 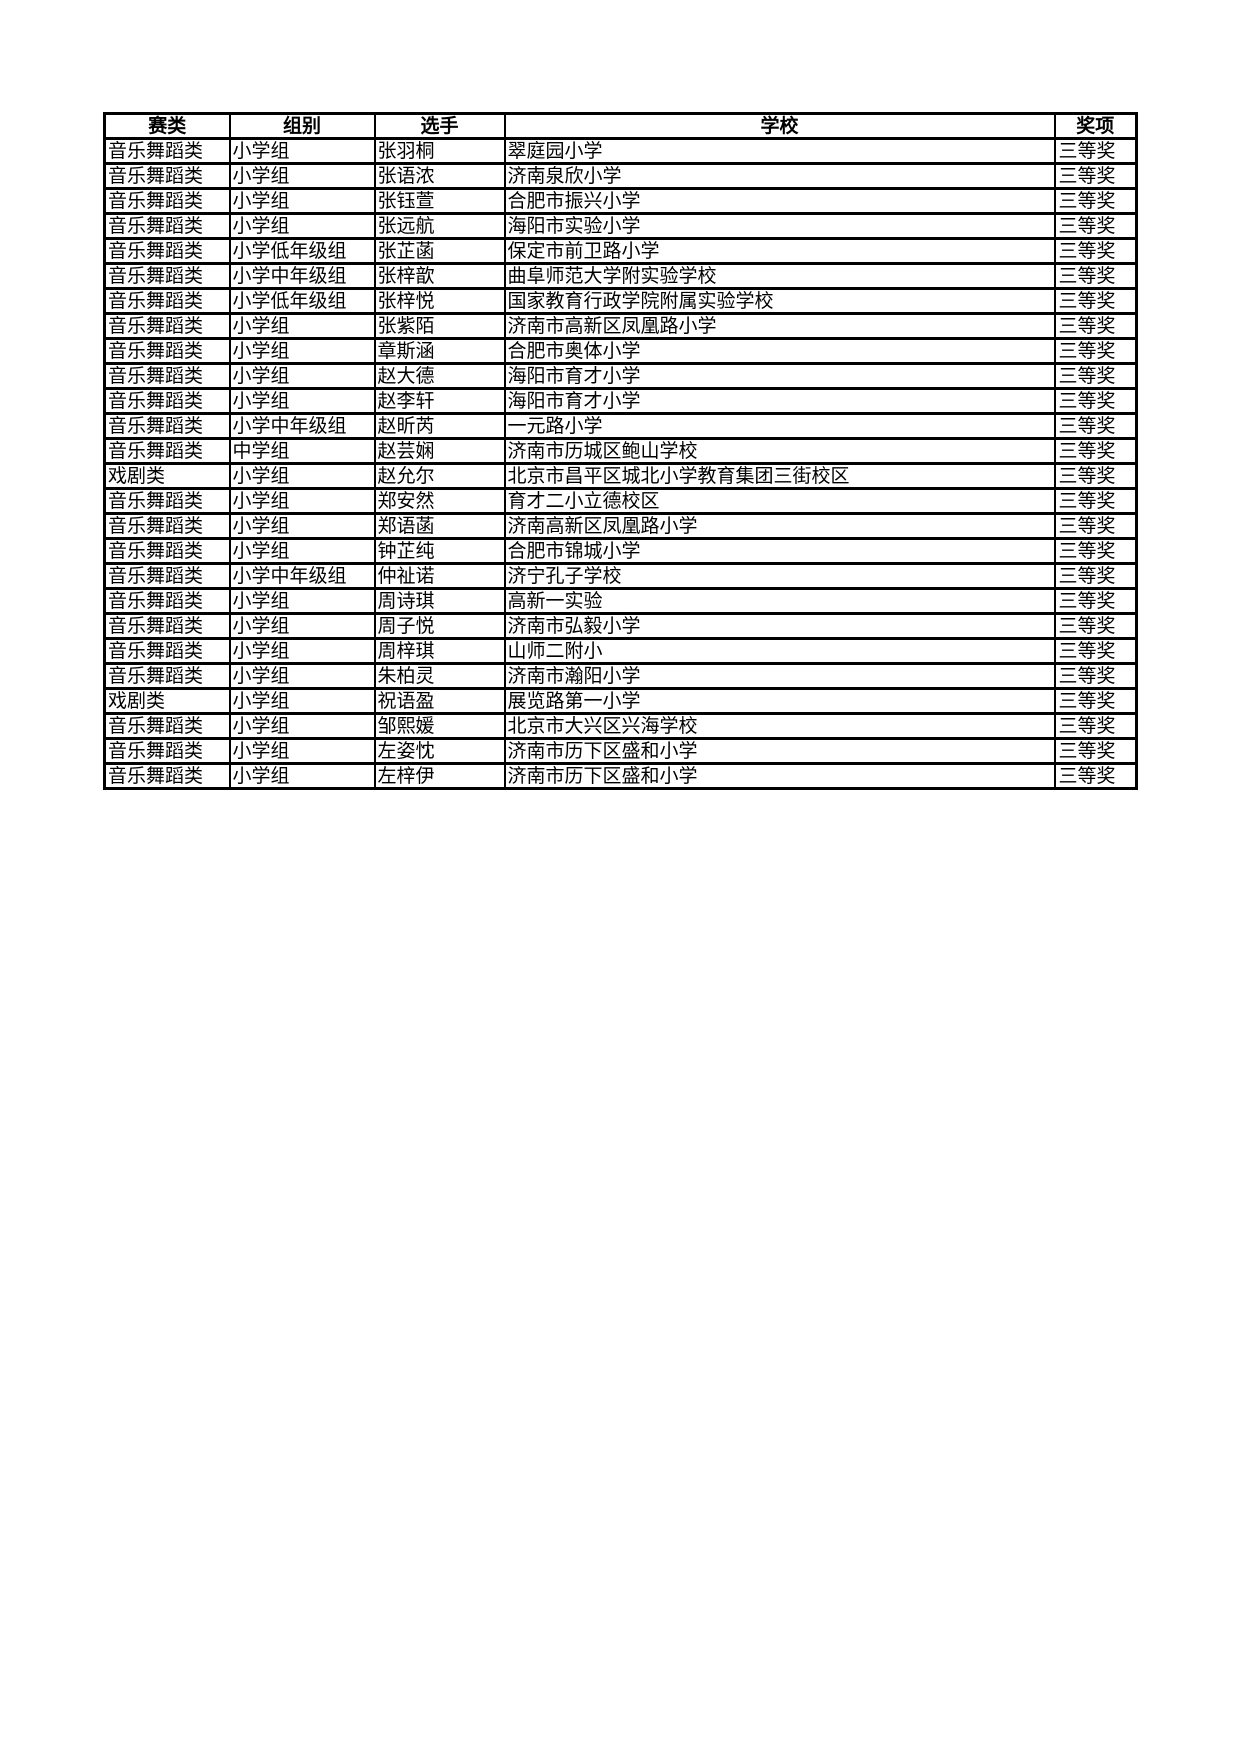 What do you see at coordinates (779, 601) in the screenshot?
I see `cell-school: 高新一实验` at bounding box center [779, 601].